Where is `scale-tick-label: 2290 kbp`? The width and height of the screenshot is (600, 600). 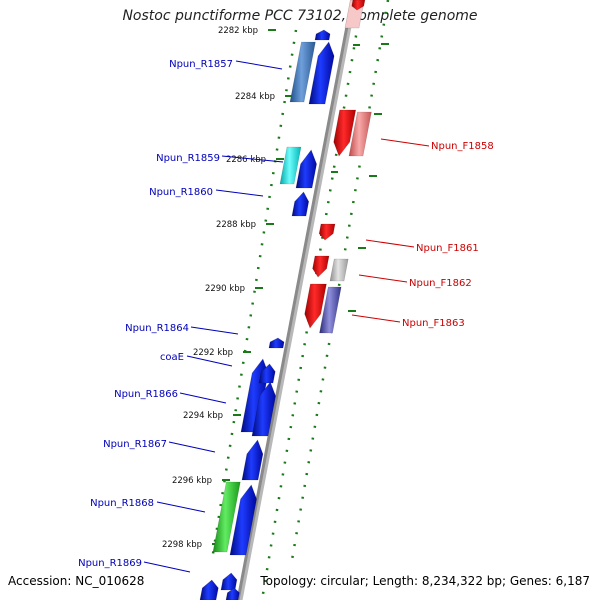
scale-tick-label: 2290 kbp is located at coordinates (225, 289).